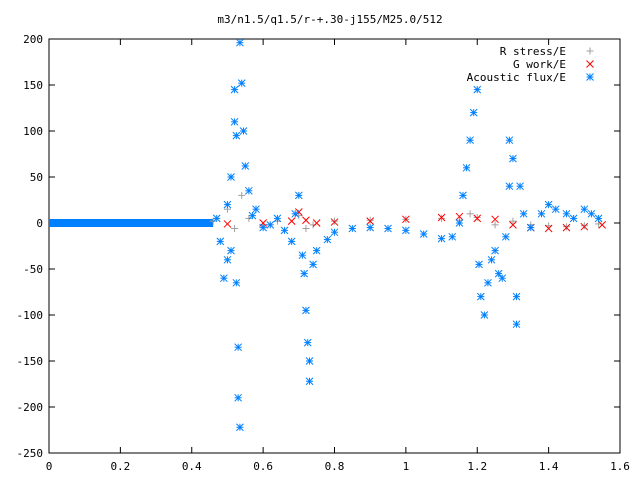 This screenshot has width=640, height=480. I want to click on x-tick-label: 0.8, so click(335, 466).